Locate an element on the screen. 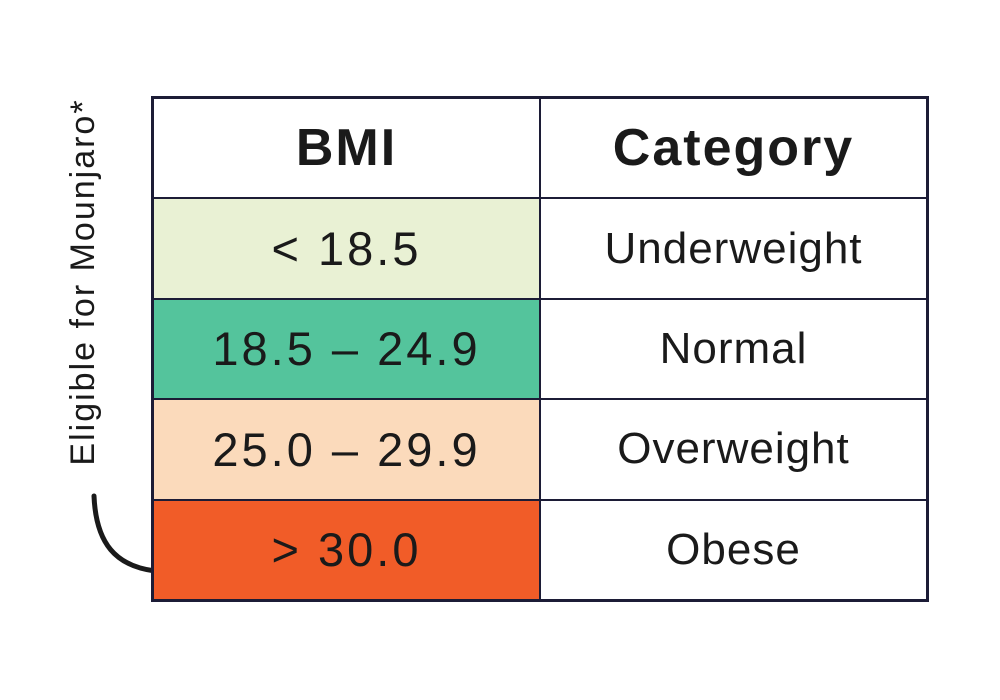  column-header-bmi: BMI is located at coordinates (346, 148).